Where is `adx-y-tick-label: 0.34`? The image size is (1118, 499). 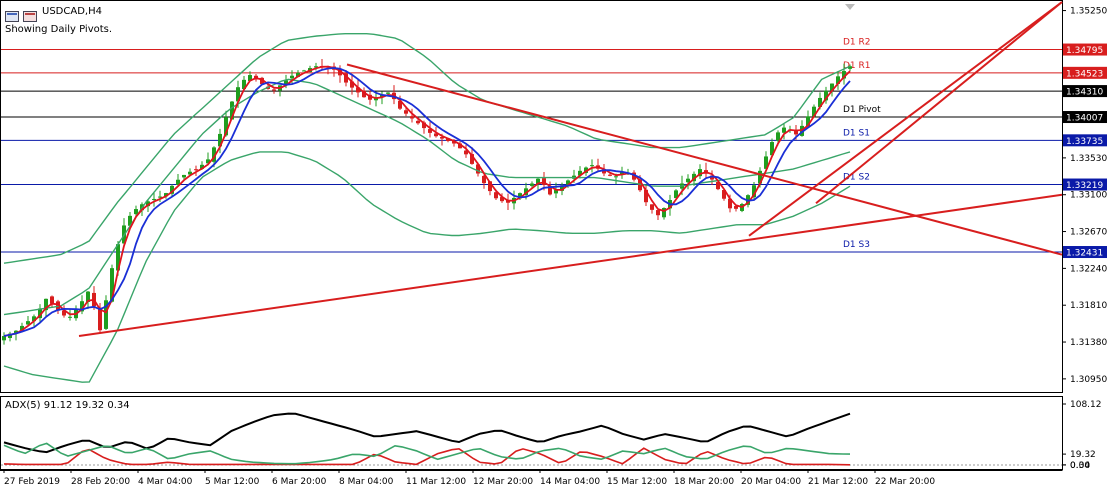
adx-y-tick-label: 0.34 is located at coordinates (1080, 466).